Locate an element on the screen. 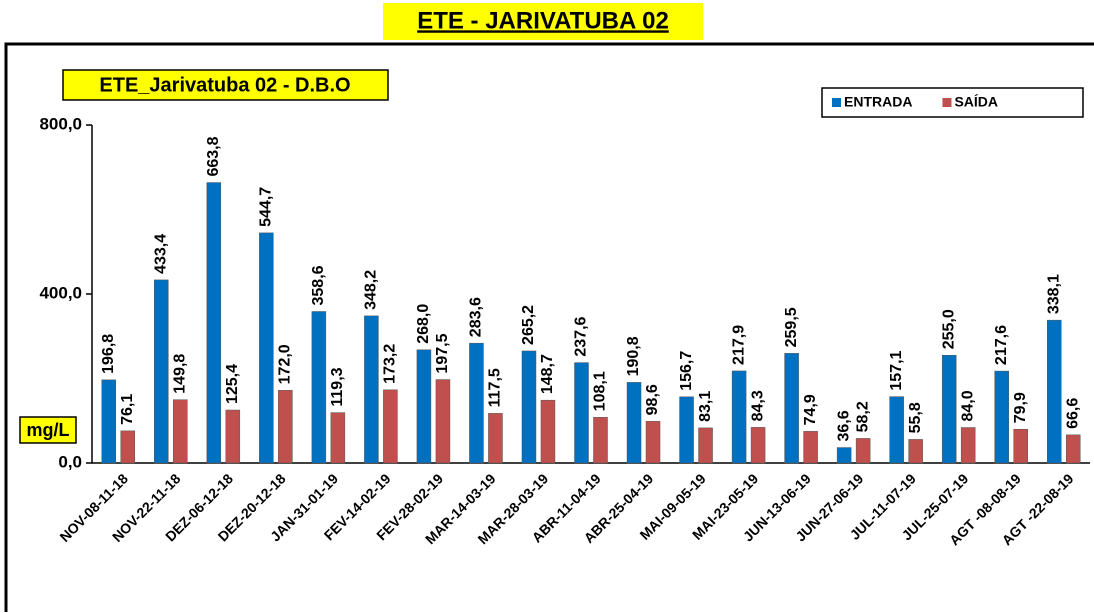  value-label: 117,5 is located at coordinates (495, 387).